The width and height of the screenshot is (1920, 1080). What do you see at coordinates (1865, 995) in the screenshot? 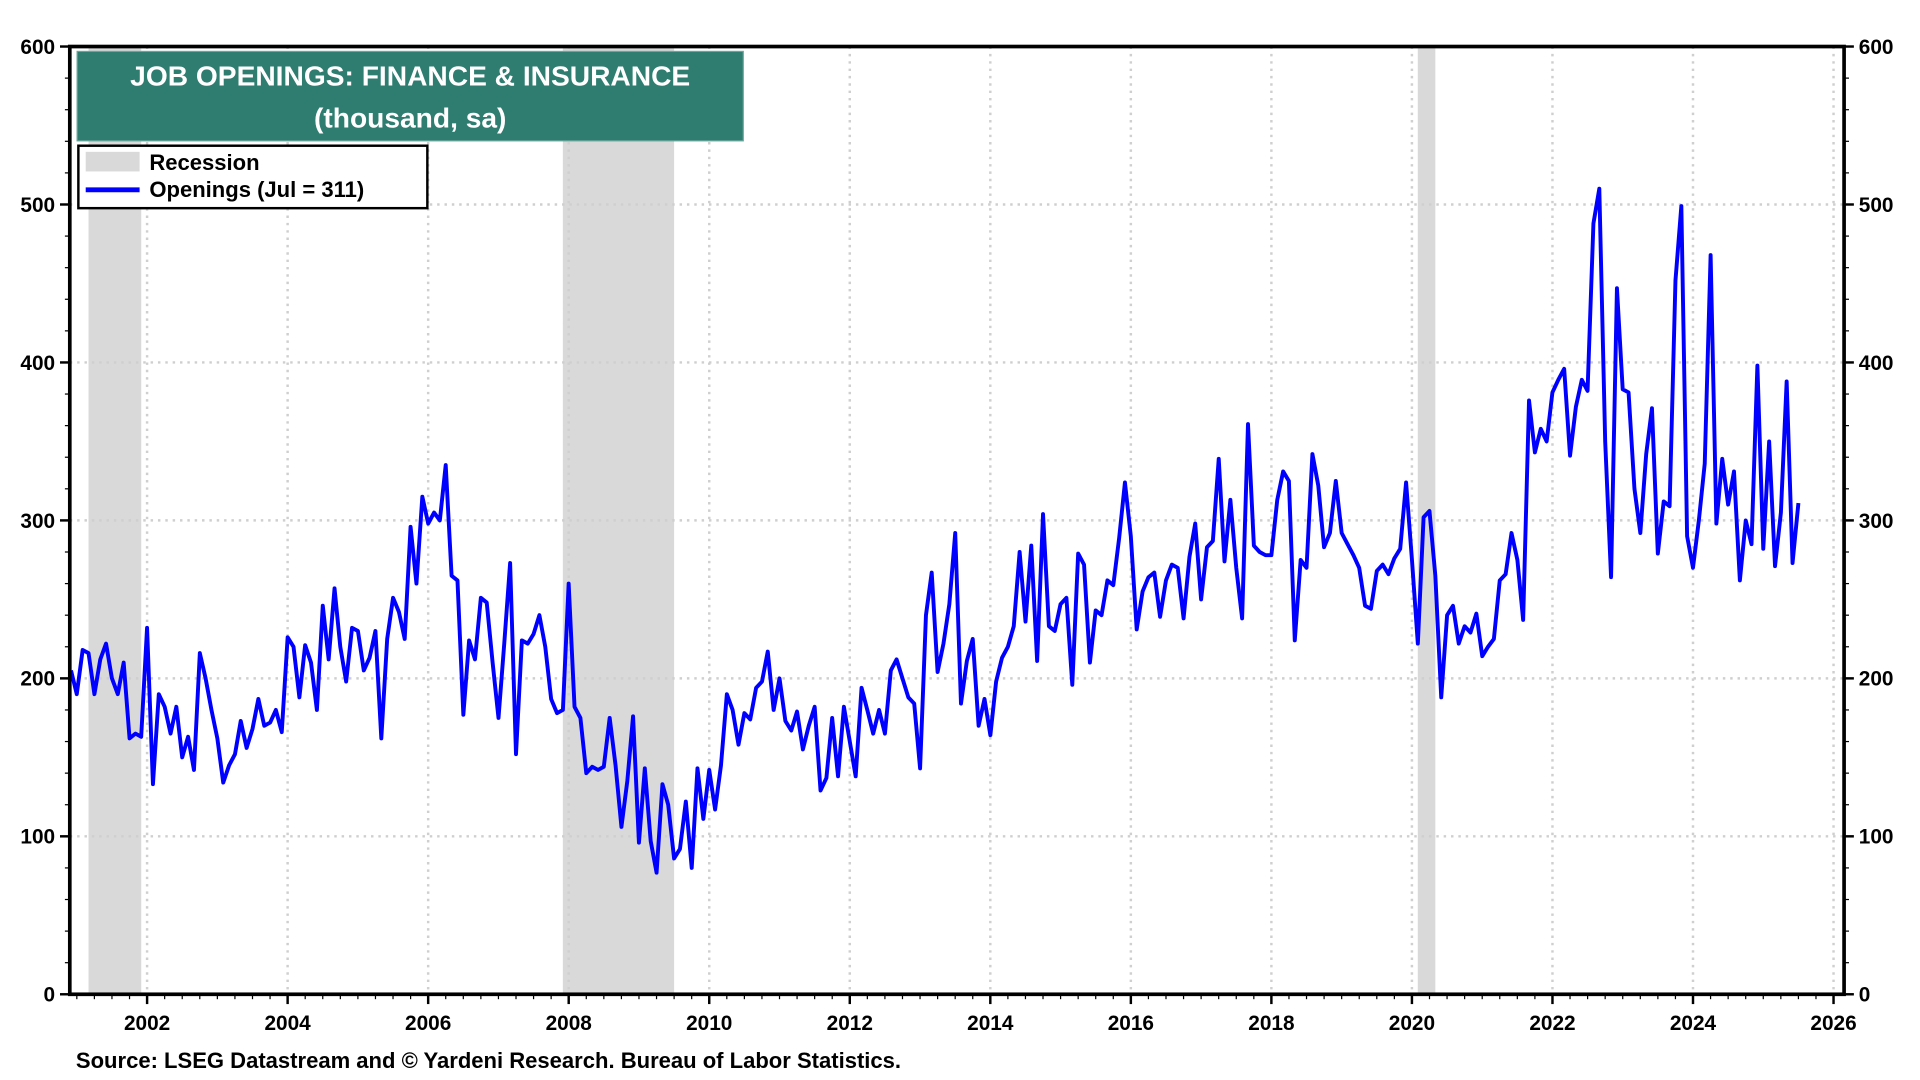
I see `y-tick-label-right: 0` at bounding box center [1865, 995].